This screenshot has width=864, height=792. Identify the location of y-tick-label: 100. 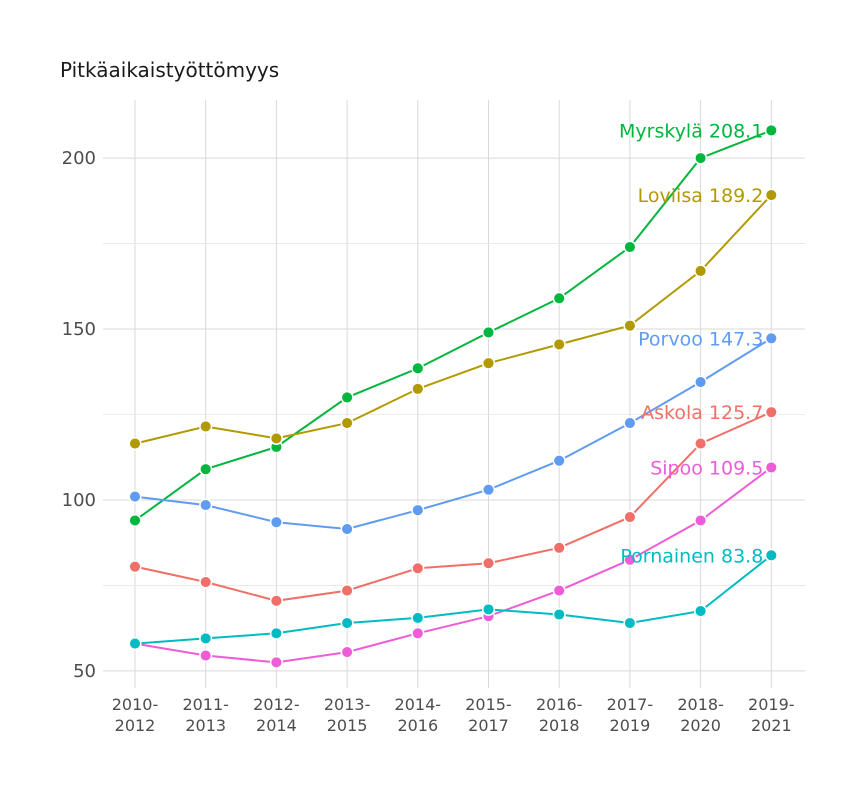
(79, 500).